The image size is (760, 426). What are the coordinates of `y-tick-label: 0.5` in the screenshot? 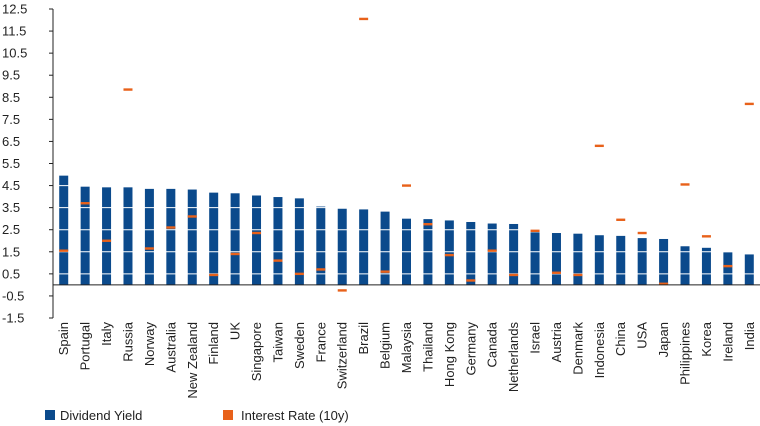 It's located at (11, 273).